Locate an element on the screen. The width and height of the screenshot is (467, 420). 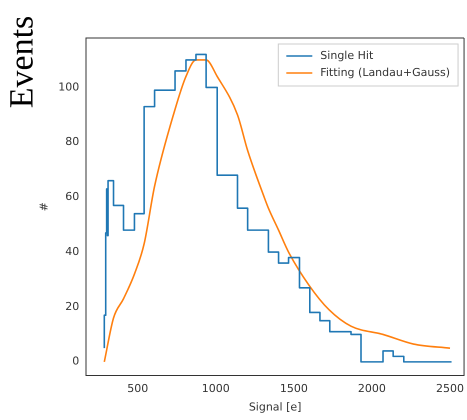
y-tick-label: 40 is located at coordinates (72, 251).